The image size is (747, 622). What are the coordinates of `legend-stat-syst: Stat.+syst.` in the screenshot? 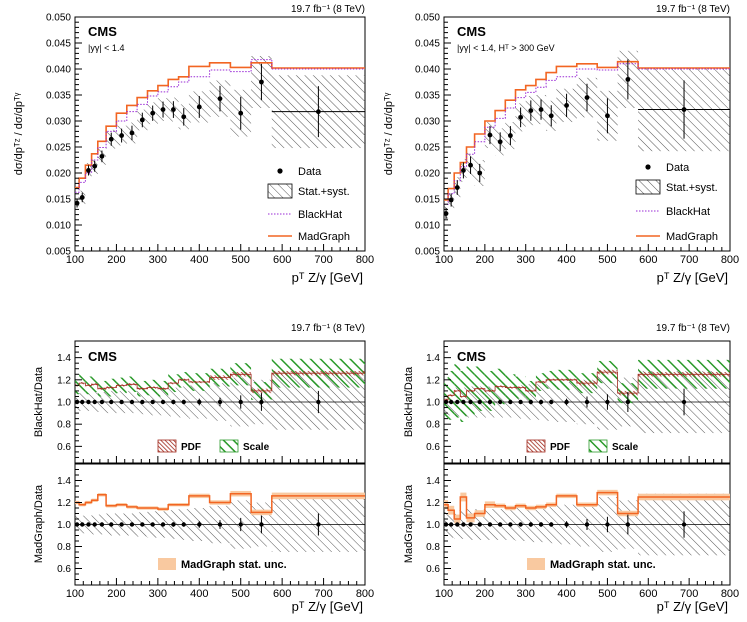 It's located at (692, 188).